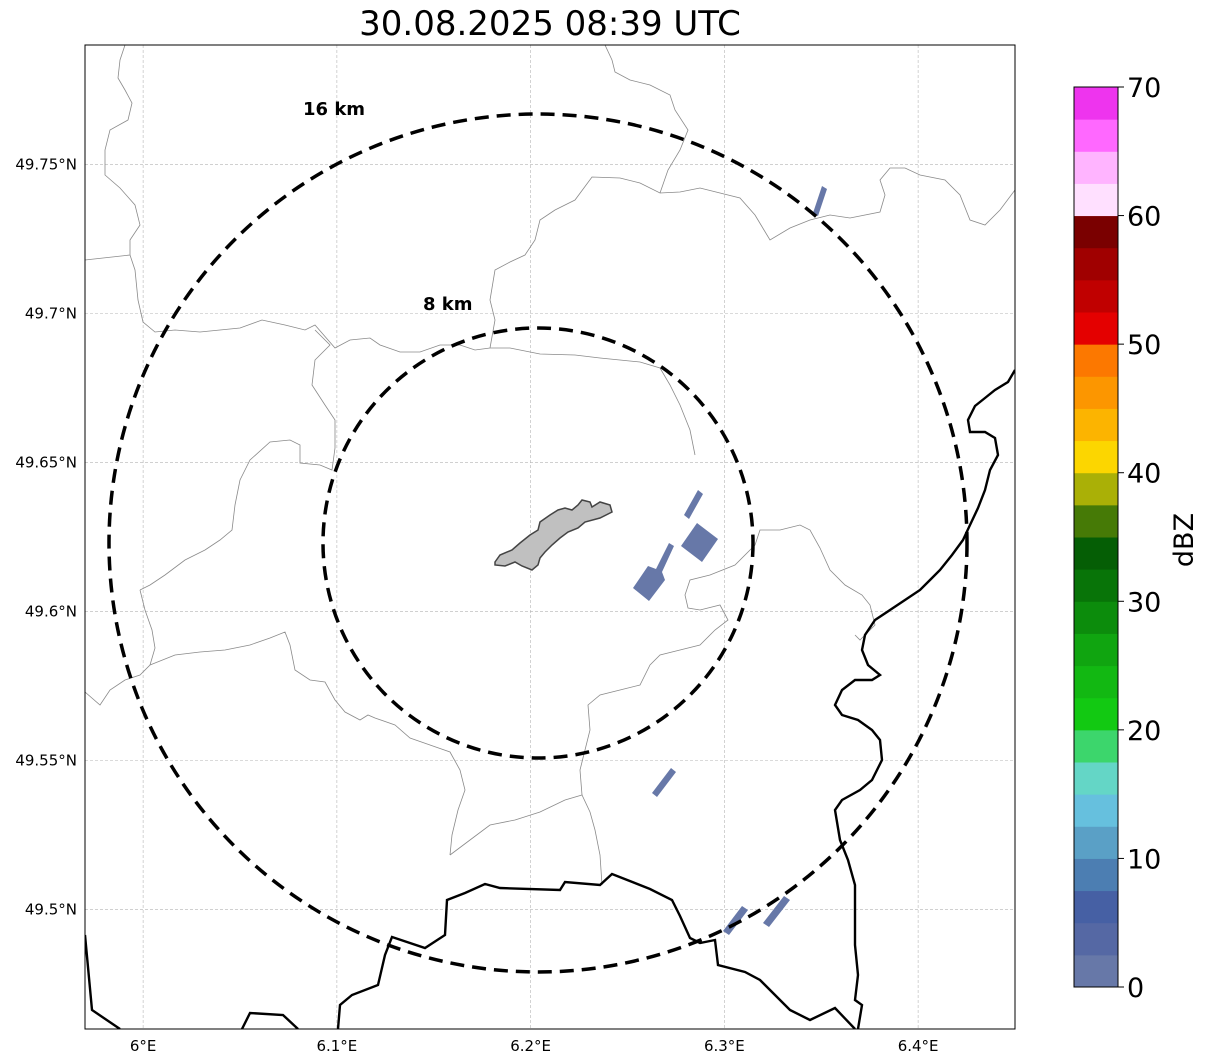 This screenshot has width=1207, height=1064. Describe the element at coordinates (51, 910) in the screenshot. I see `lat-tick-label: 49.5°N` at that location.